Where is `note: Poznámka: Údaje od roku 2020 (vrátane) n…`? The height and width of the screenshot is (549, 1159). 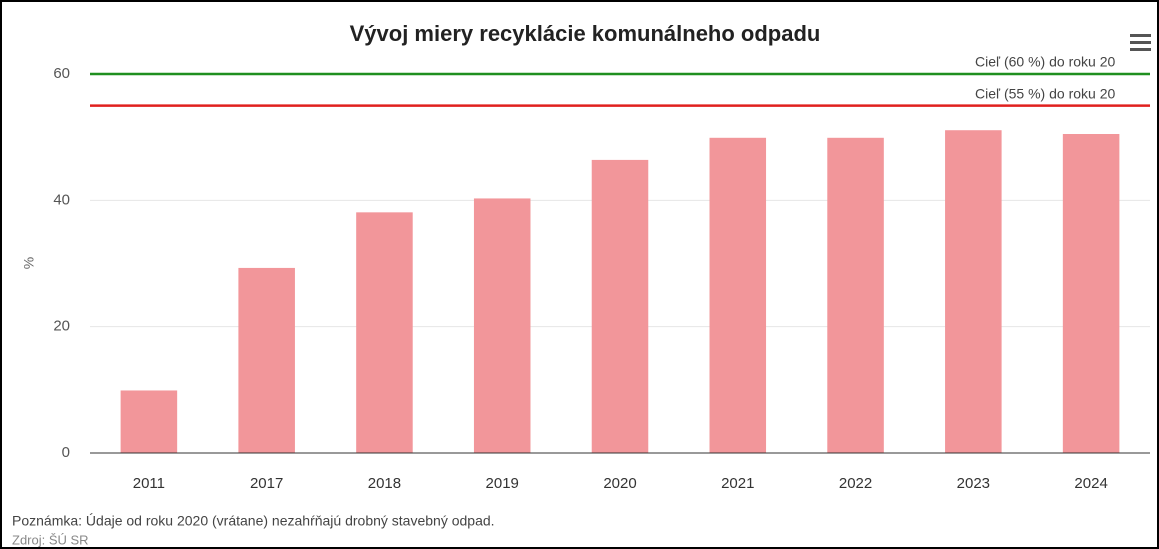
note: Poznámka: Údaje od roku 2020 (vrátane) n… is located at coordinates (253, 521).